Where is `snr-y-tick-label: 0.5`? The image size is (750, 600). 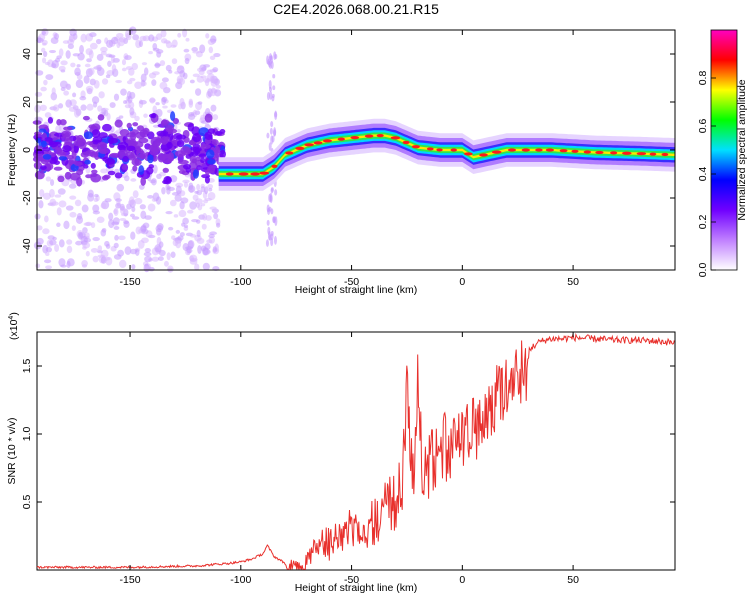 snr-y-tick-label: 0.5 is located at coordinates (27, 502).